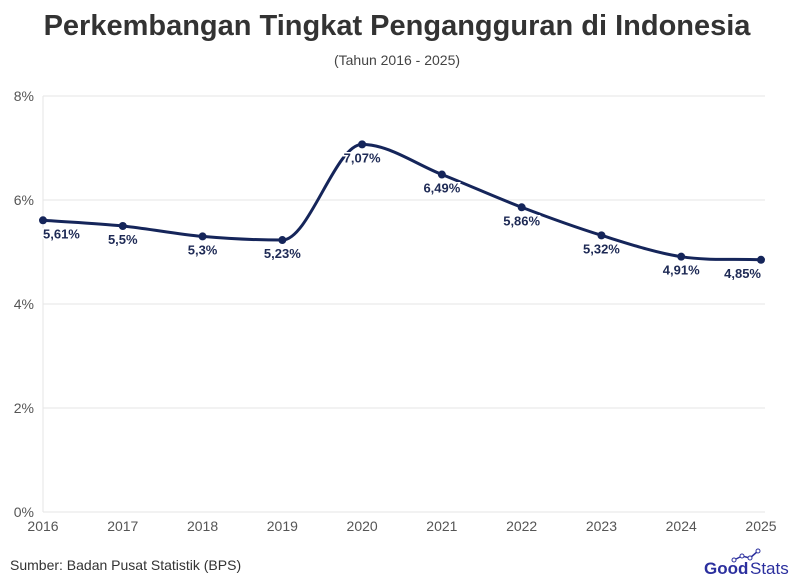 This screenshot has height=587, width=794. Describe the element at coordinates (282, 526) in the screenshot. I see `x-tick-label: 2019` at that location.